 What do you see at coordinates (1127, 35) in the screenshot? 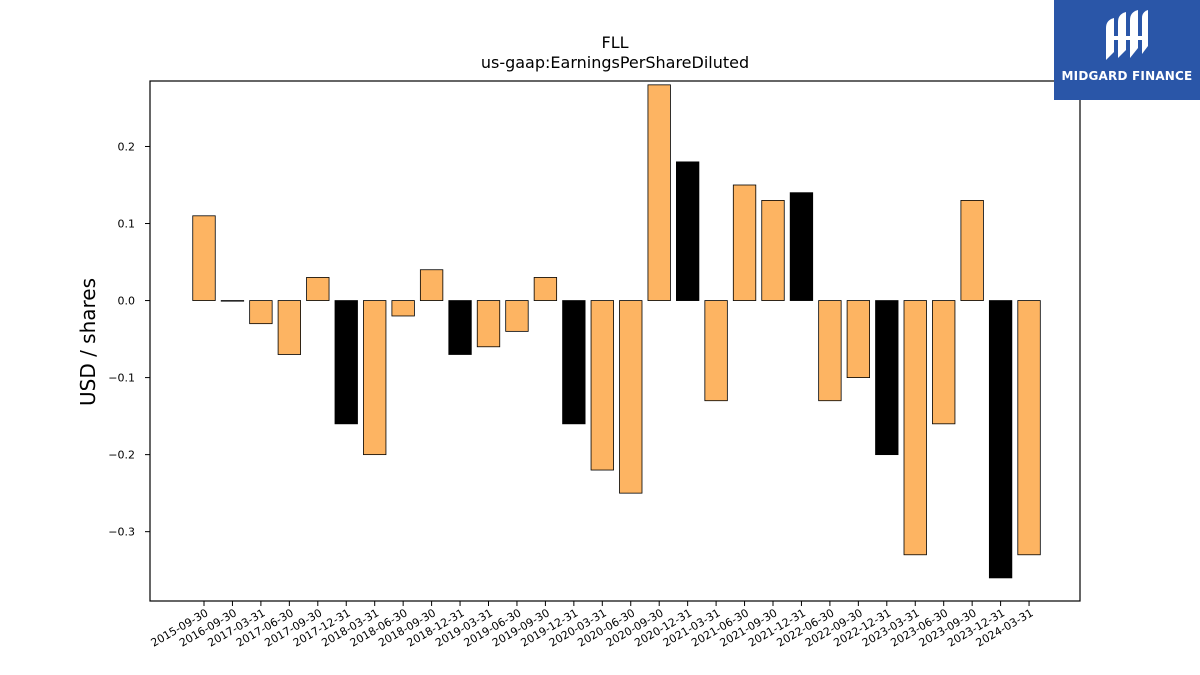
I see `midgard-logo-icon` at bounding box center [1127, 35].